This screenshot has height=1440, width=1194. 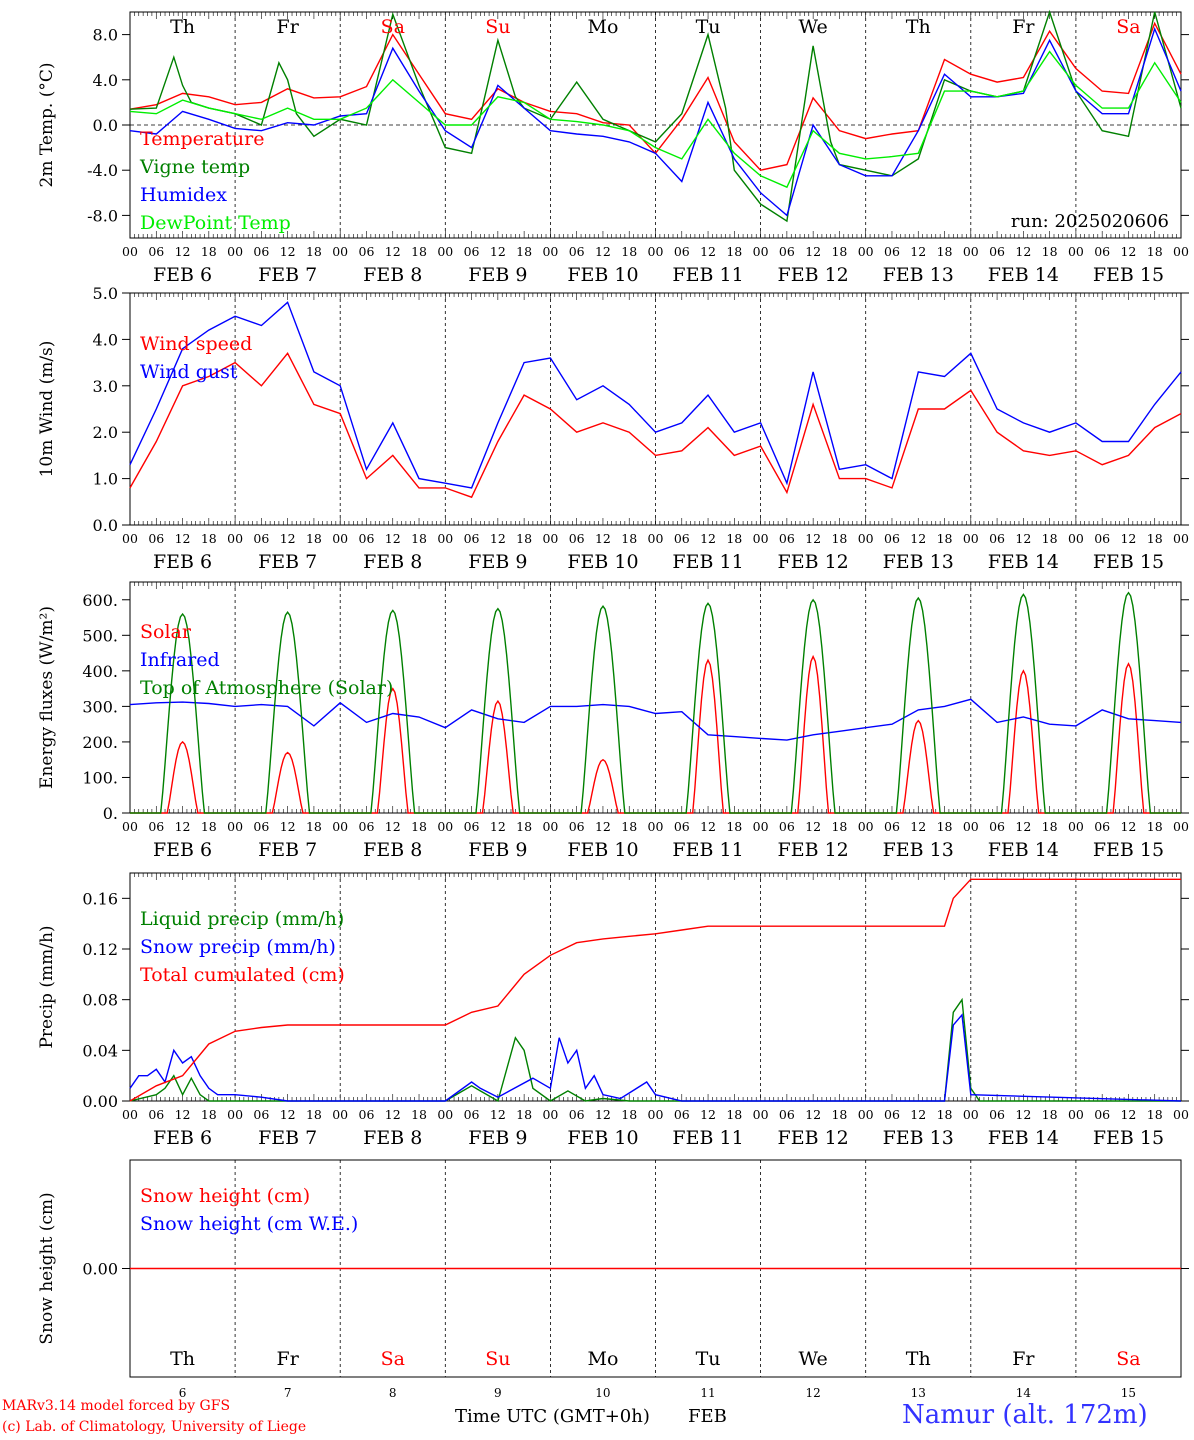 What do you see at coordinates (47, 124) in the screenshot?
I see `y-axis-label: 2m Temp. (°C)` at bounding box center [47, 124].